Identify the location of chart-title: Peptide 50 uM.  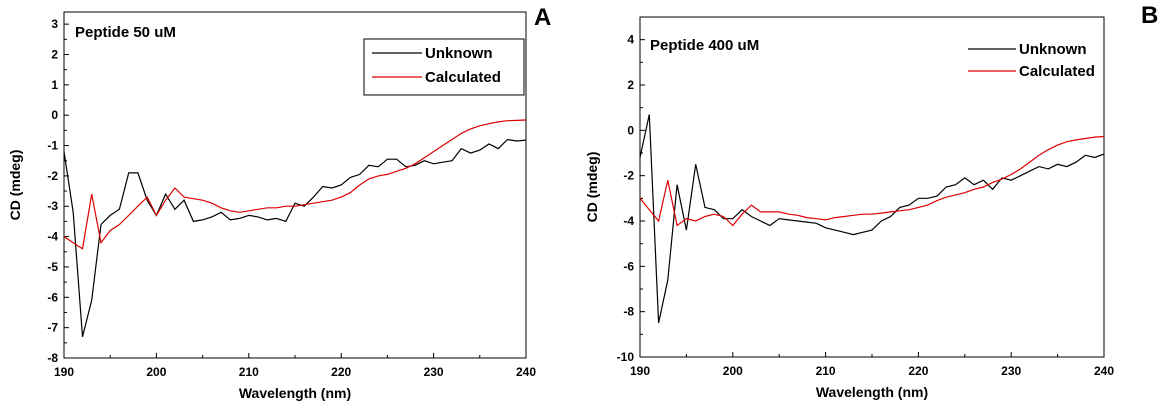
(125, 32).